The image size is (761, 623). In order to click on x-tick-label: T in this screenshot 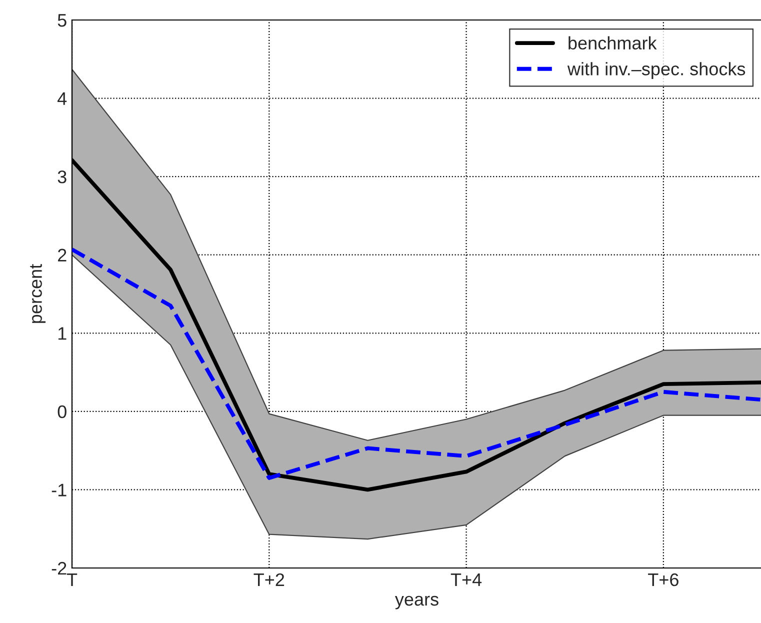, I will do `click(72, 580)`.